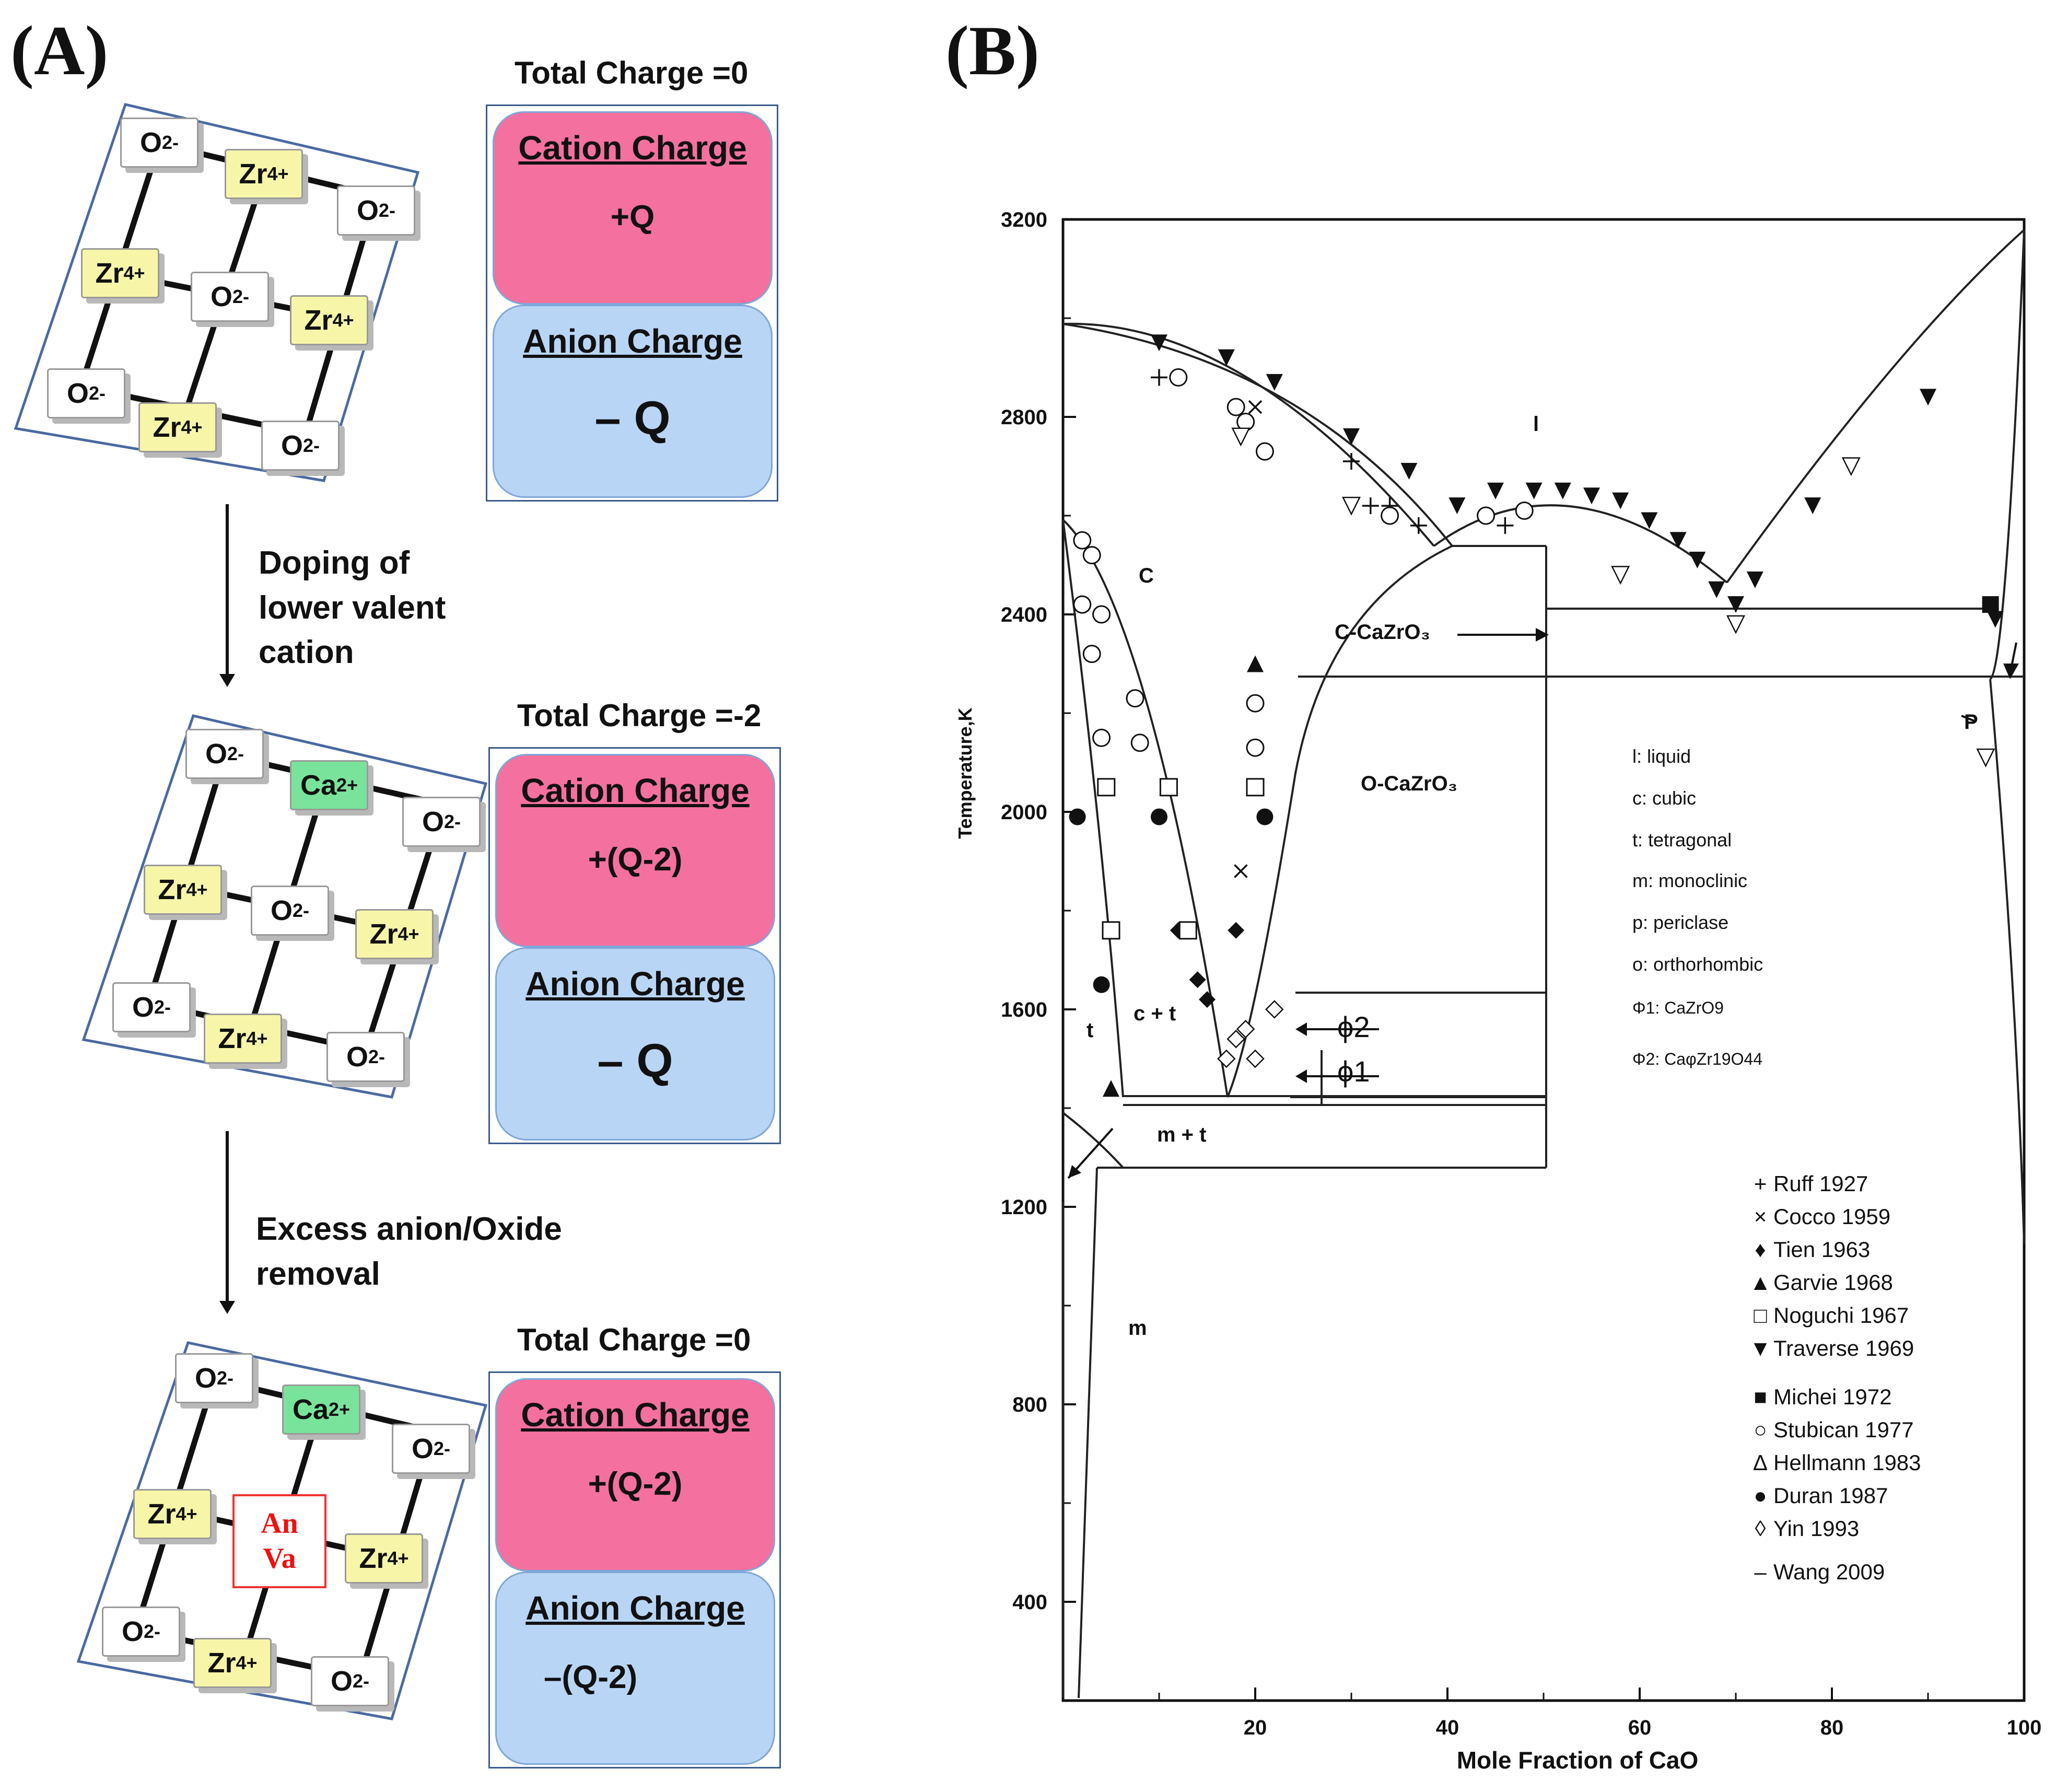  I want to click on removal-step-text: Excess anion/Oxide removal, so click(409, 1251).